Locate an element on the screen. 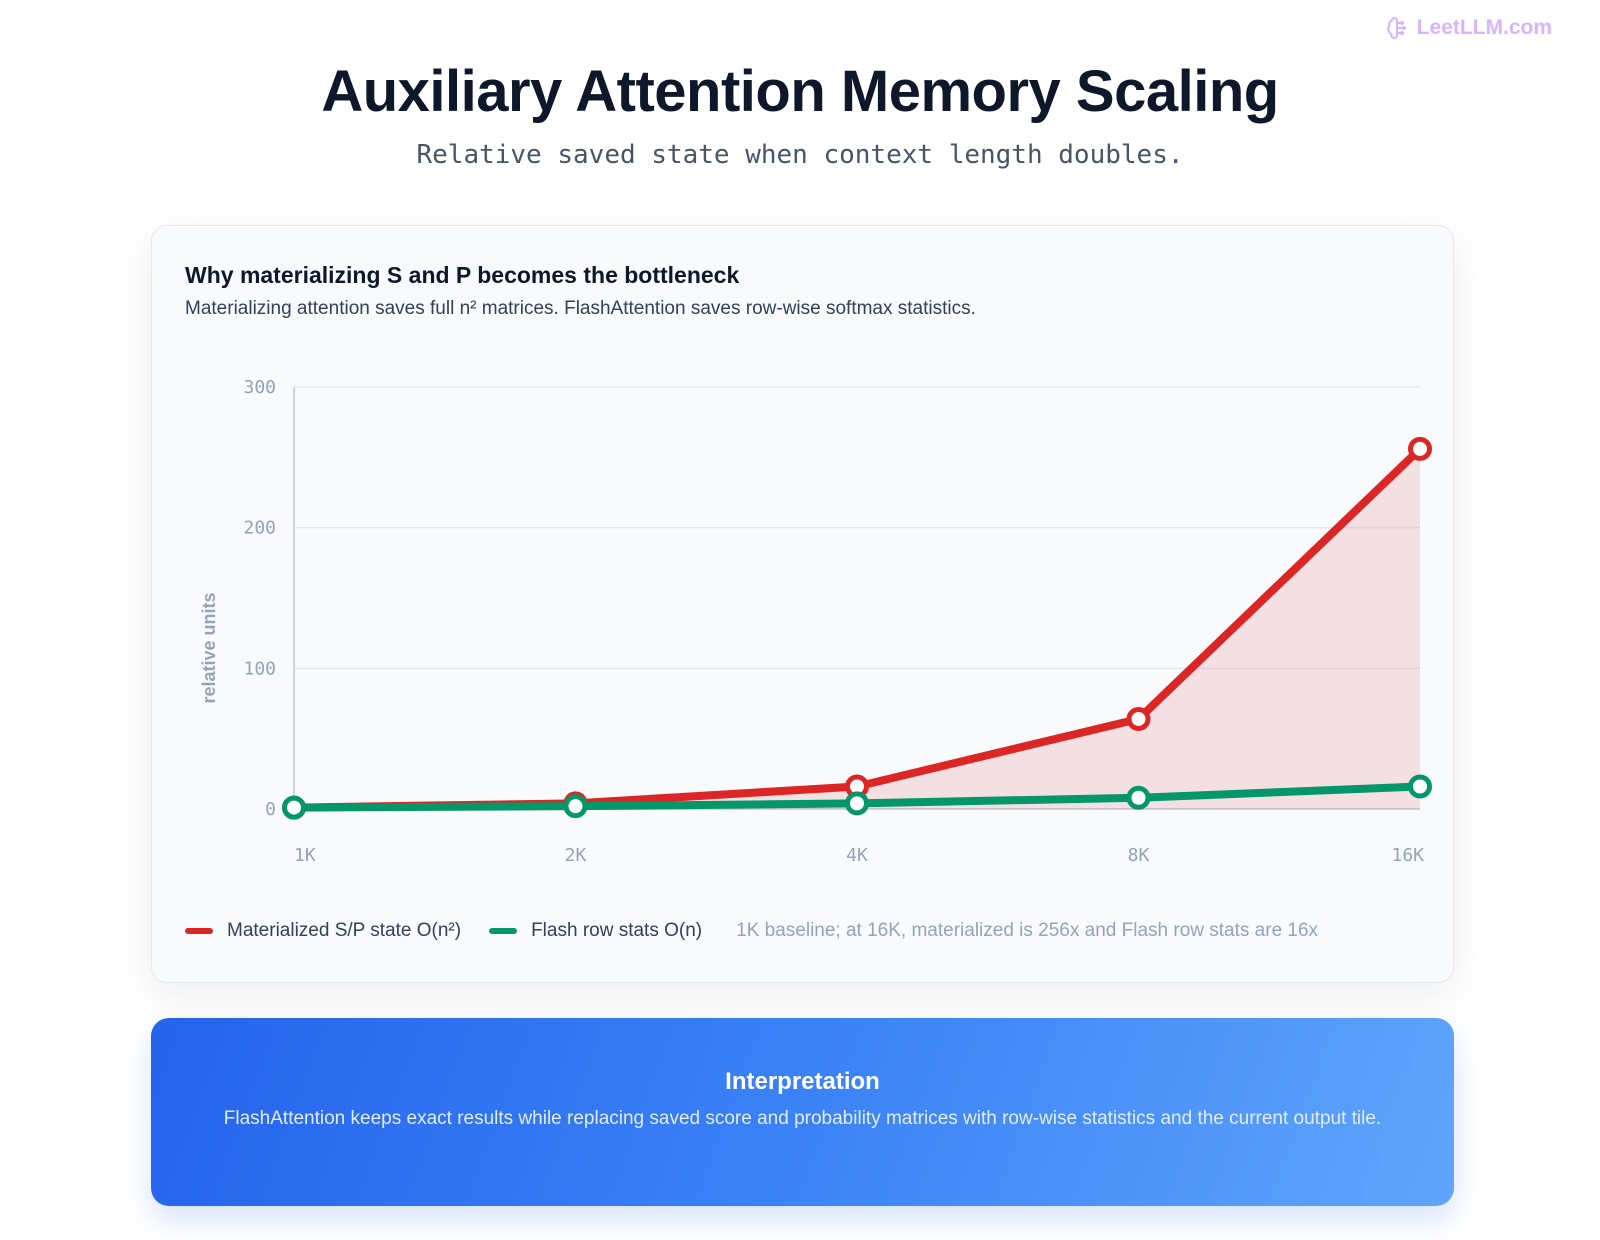  legend-item-flash: Flash row stats O(n) is located at coordinates (595, 931).